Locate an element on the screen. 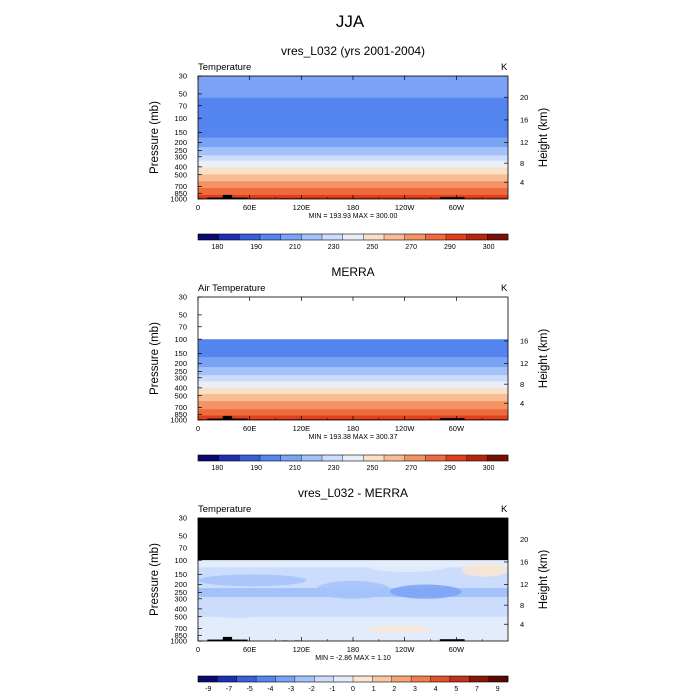 This screenshot has width=700, height=700. colorbar: 180 190 210 230 250 270 290 300 is located at coordinates (353, 463).